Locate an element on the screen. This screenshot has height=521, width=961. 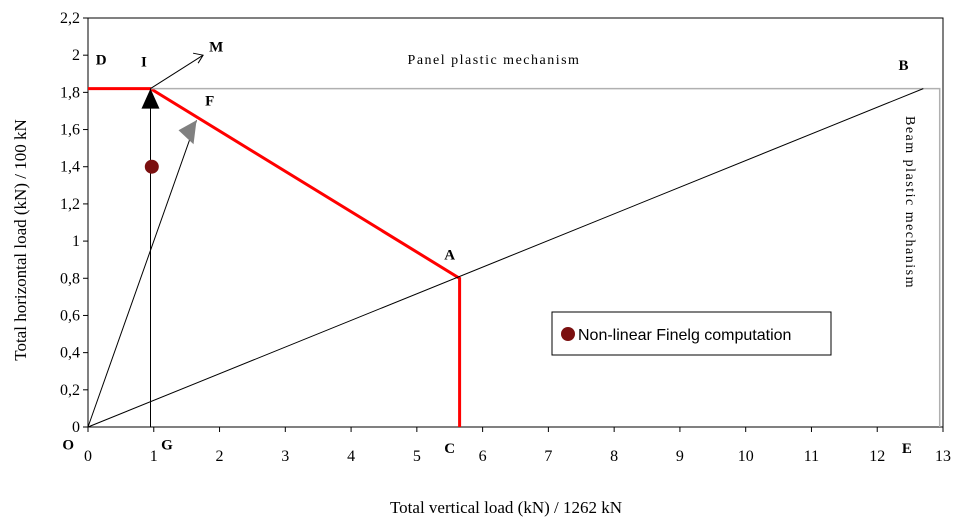
arrowhead-diagonal-icon is located at coordinates (187, 132).